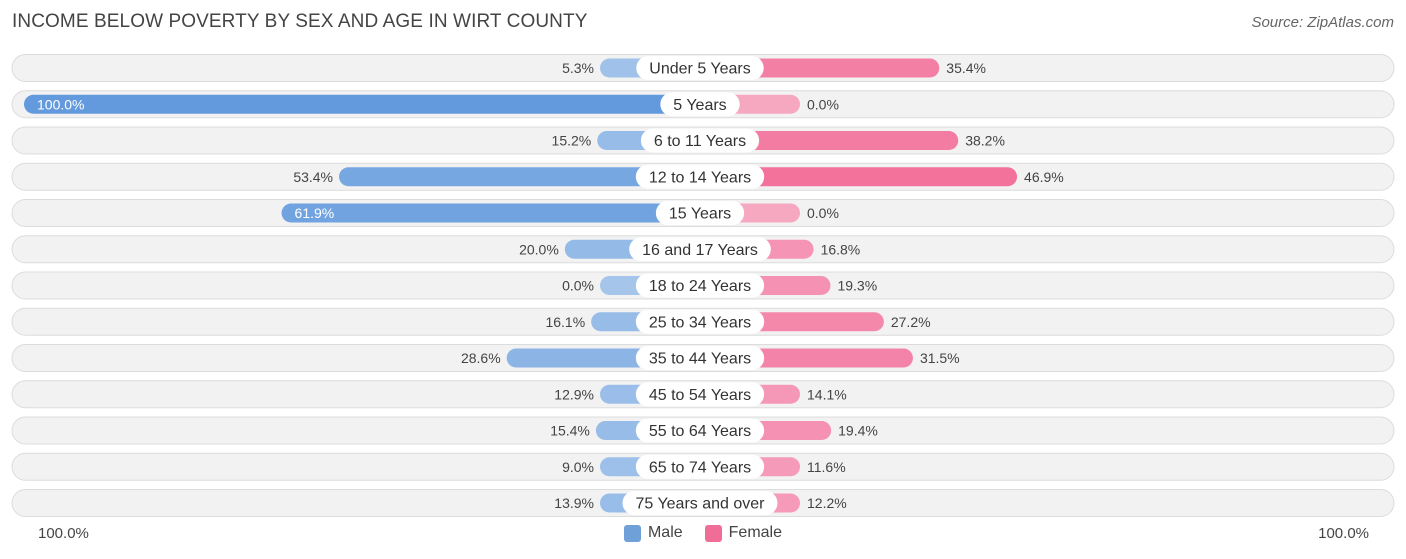 This screenshot has width=1406, height=559. Describe the element at coordinates (481, 358) in the screenshot. I see `male-value-label: 28.6%` at that location.